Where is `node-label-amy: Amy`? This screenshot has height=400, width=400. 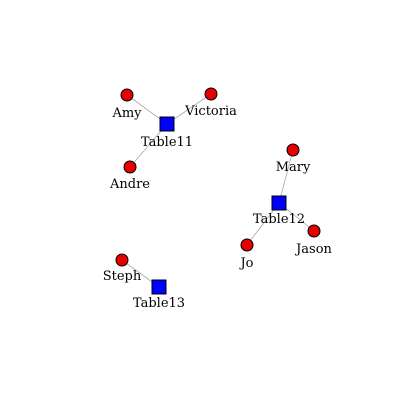 node-label-amy: Amy is located at coordinates (126, 113).